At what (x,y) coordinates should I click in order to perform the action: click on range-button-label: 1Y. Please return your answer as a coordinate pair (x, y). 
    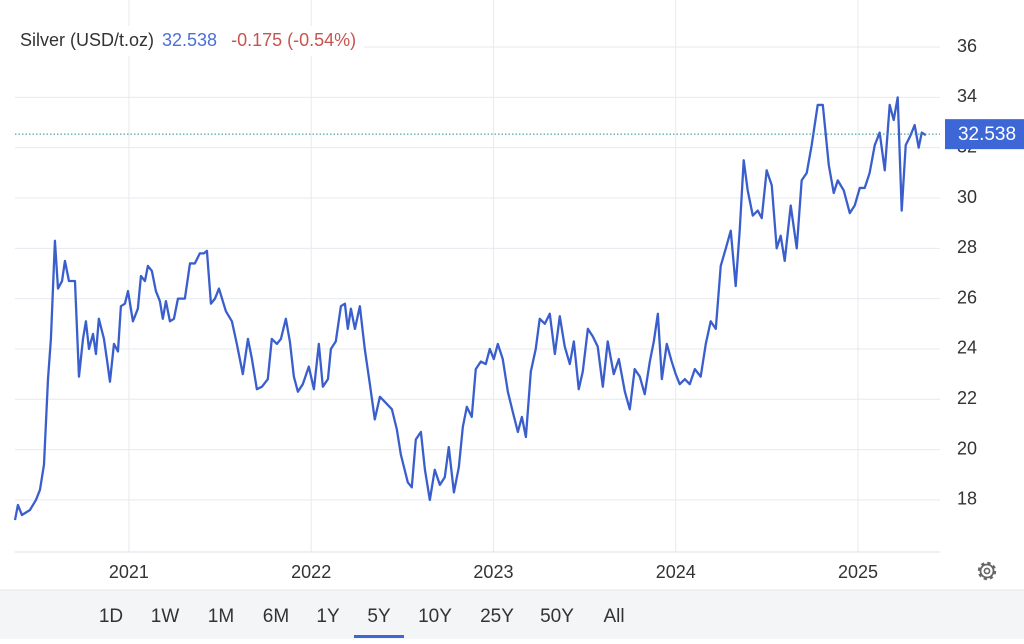
    Looking at the image, I should click on (328, 616).